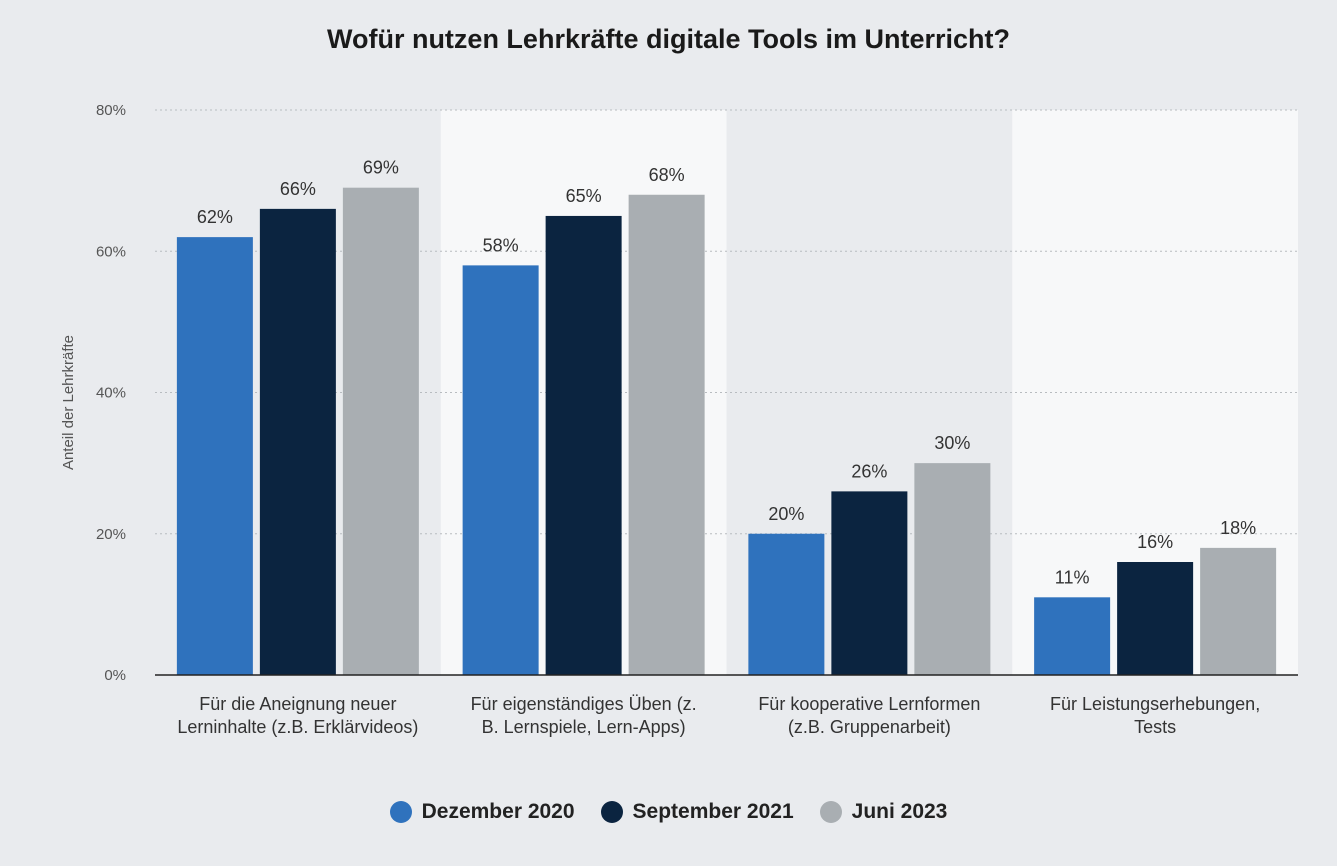 The image size is (1337, 866). I want to click on legend-item-dezember-2020: Dezember 2020, so click(482, 812).